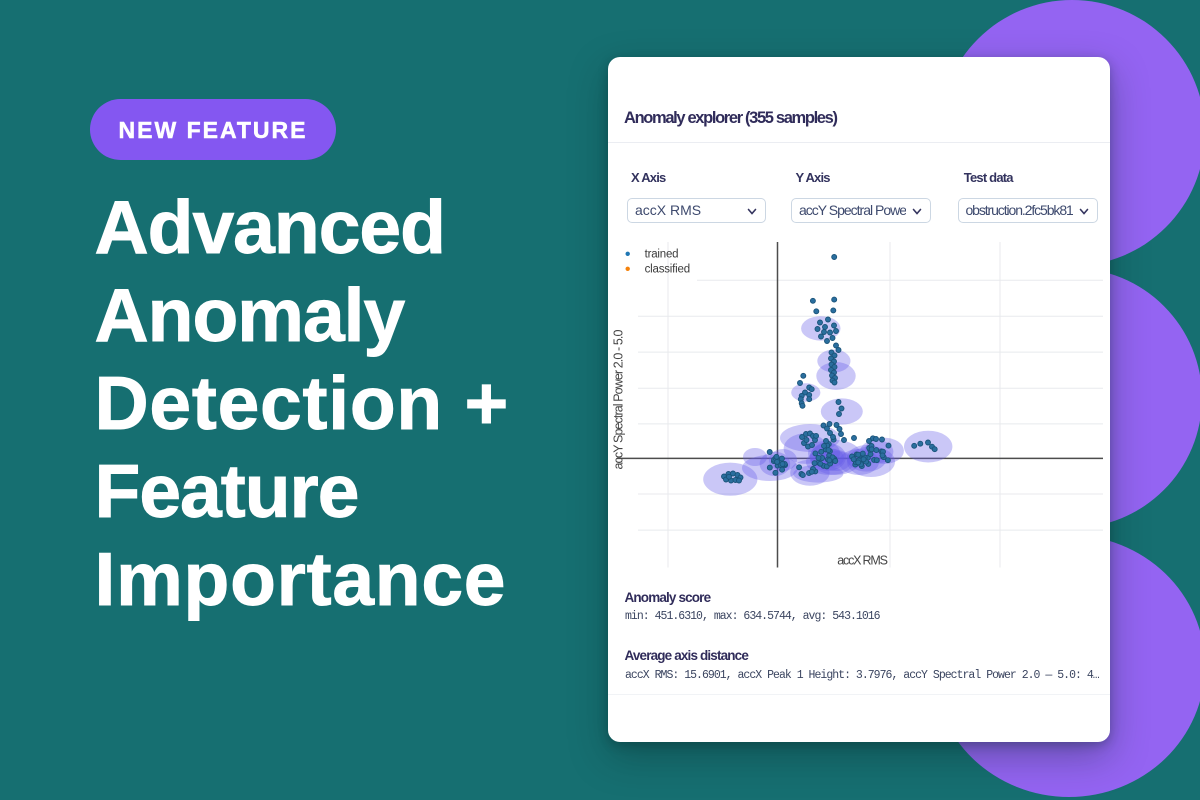 This screenshot has width=1200, height=800. I want to click on svg-text: trained, so click(662, 254).